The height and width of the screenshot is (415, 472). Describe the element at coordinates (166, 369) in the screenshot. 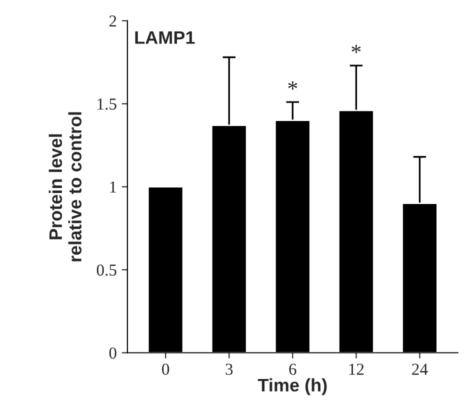

I see `x-tick-label: 0` at that location.